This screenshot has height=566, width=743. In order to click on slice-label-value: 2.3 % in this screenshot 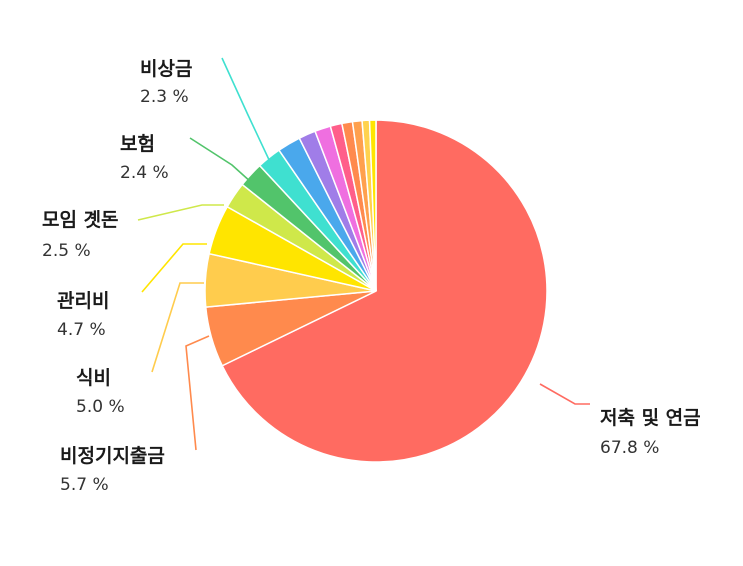, I will do `click(164, 97)`.